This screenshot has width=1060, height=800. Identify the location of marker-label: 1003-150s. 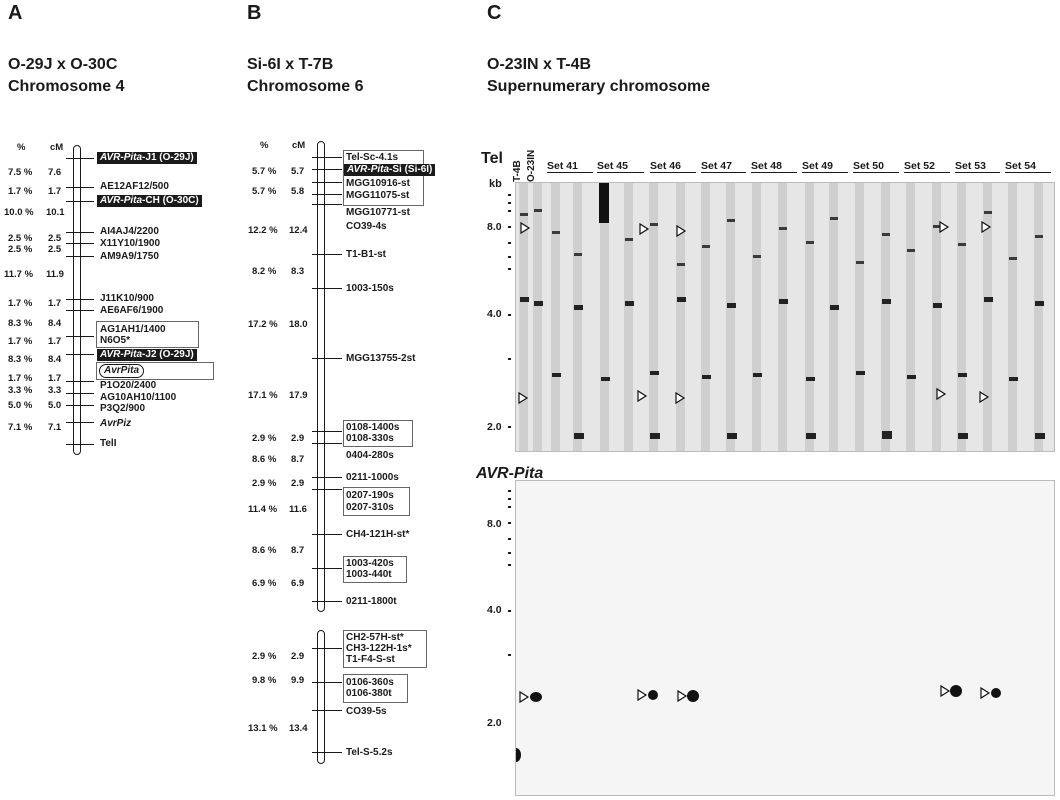
(370, 288).